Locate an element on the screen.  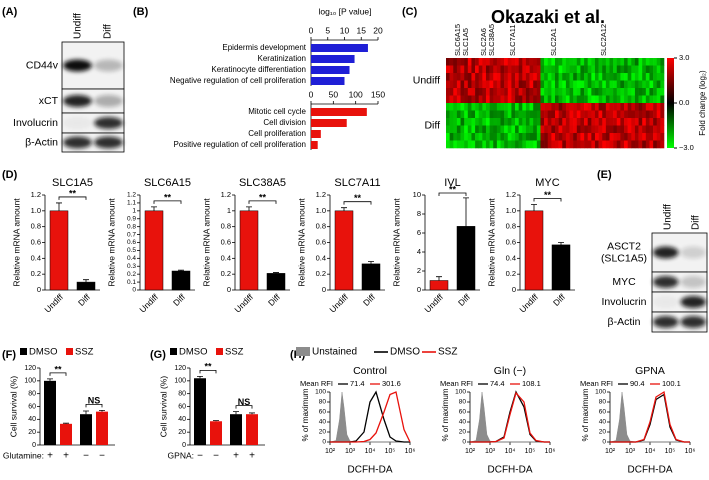
x-tick-label: 10² is located at coordinates (470, 451).